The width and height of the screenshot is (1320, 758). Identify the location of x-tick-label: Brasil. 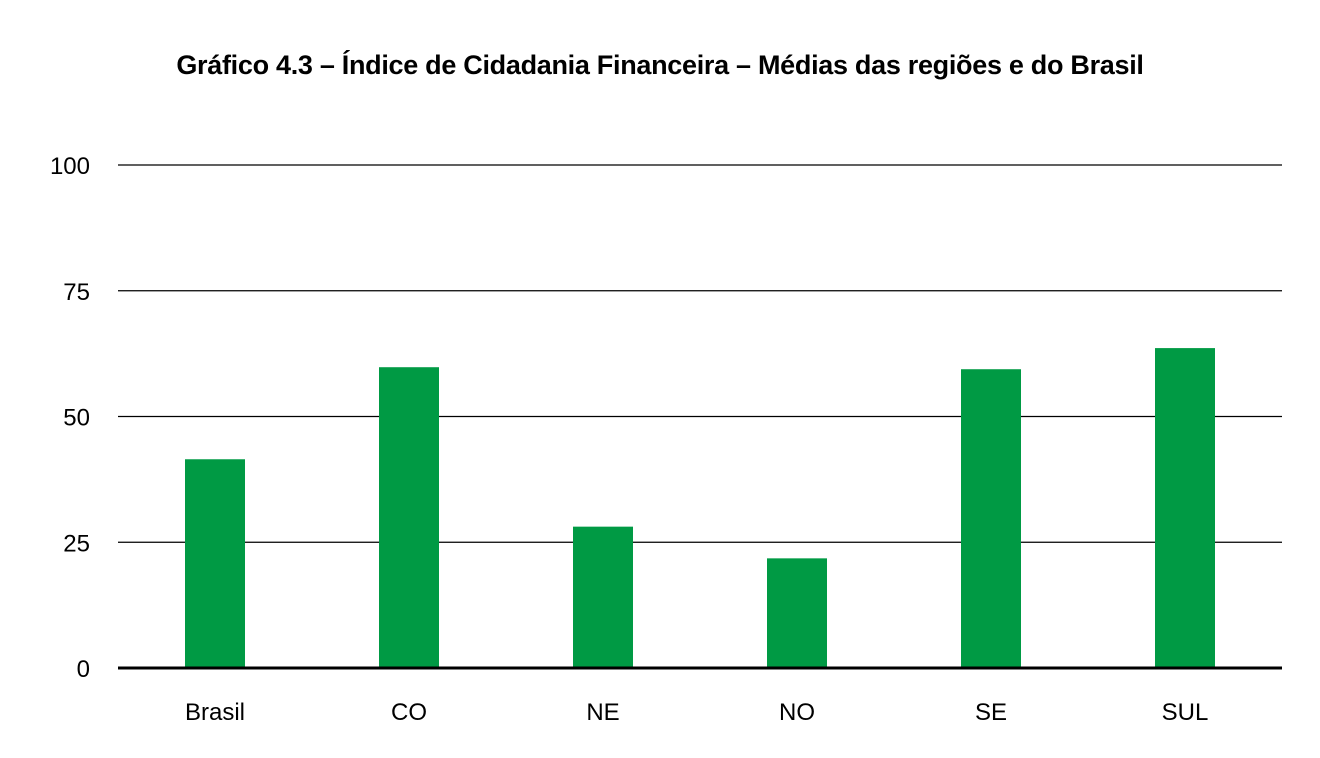
(215, 712).